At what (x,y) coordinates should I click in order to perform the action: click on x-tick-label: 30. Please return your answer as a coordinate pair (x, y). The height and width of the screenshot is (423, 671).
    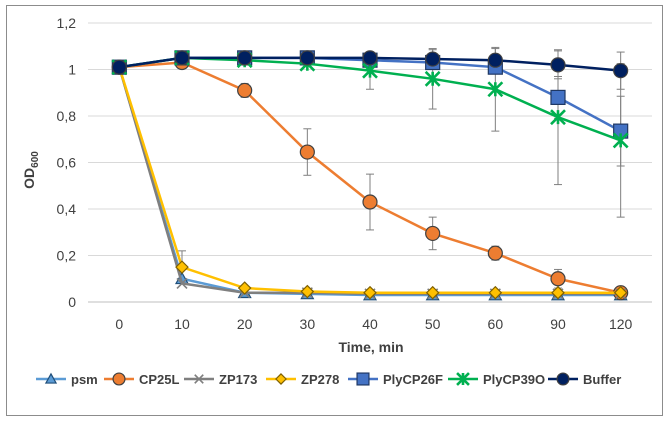
    Looking at the image, I should click on (308, 324).